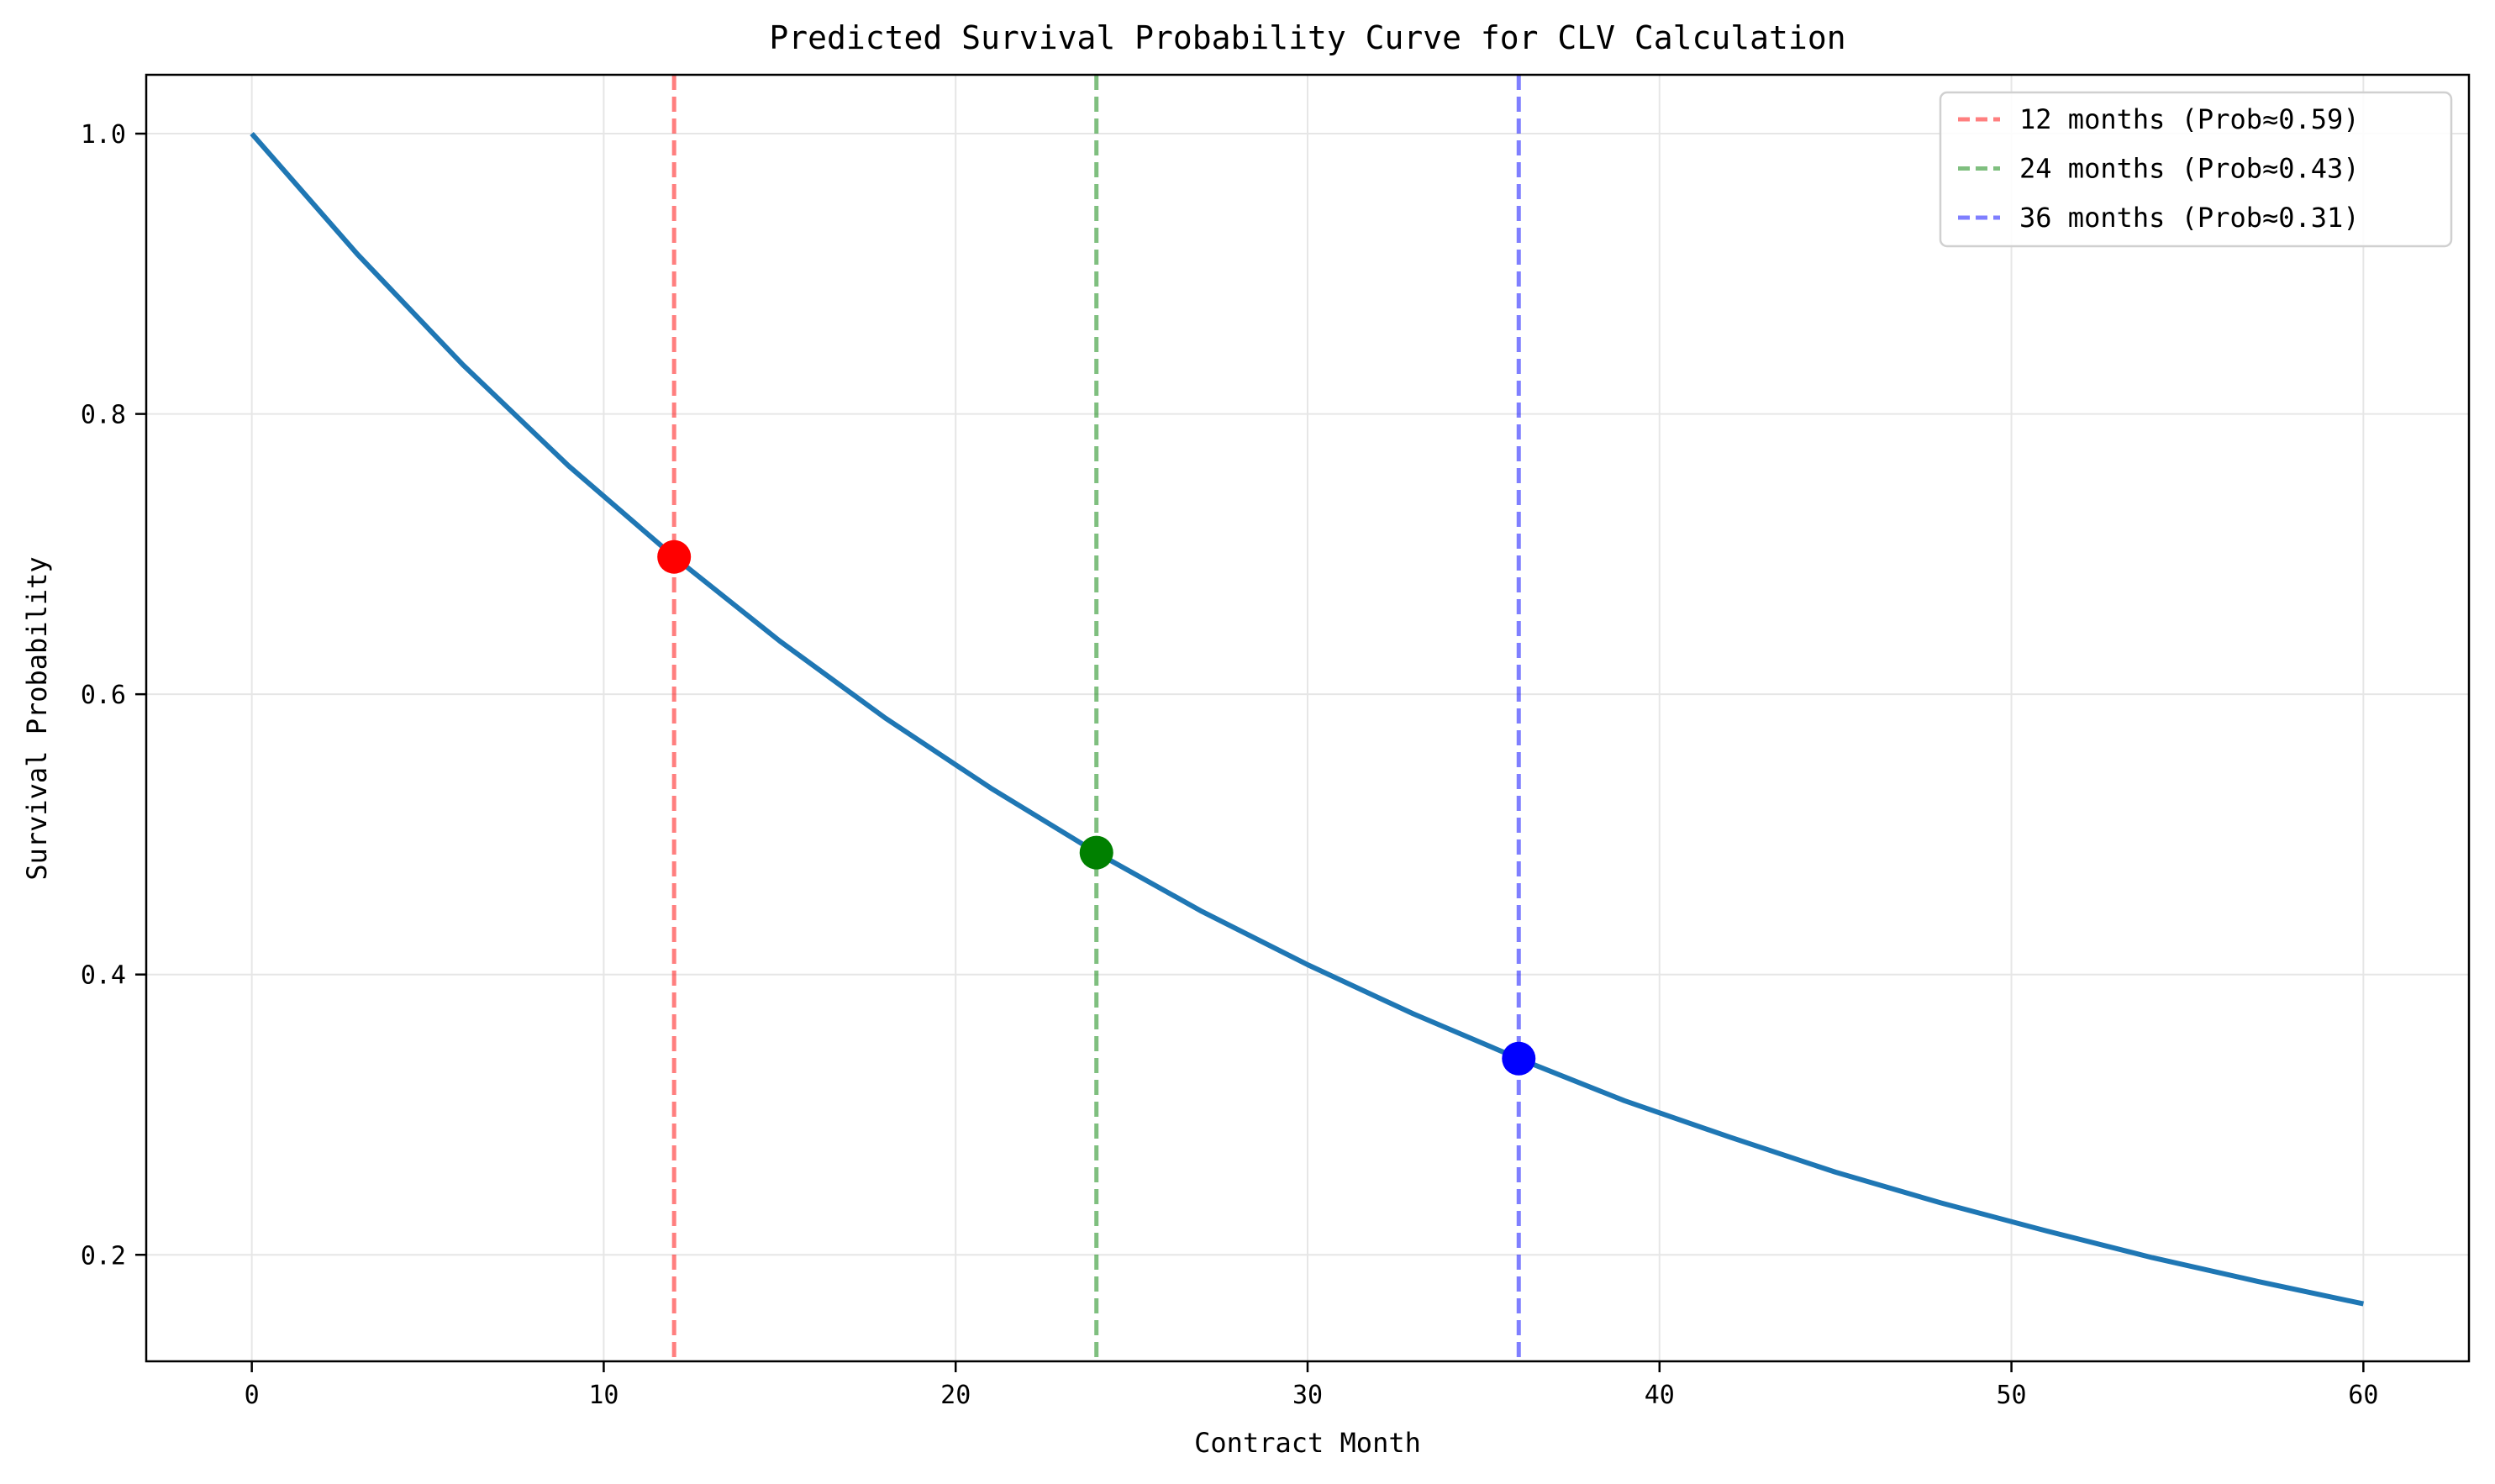 This screenshot has width=2495, height=1484. Describe the element at coordinates (675, 556) in the screenshot. I see `marker-12-months` at that location.